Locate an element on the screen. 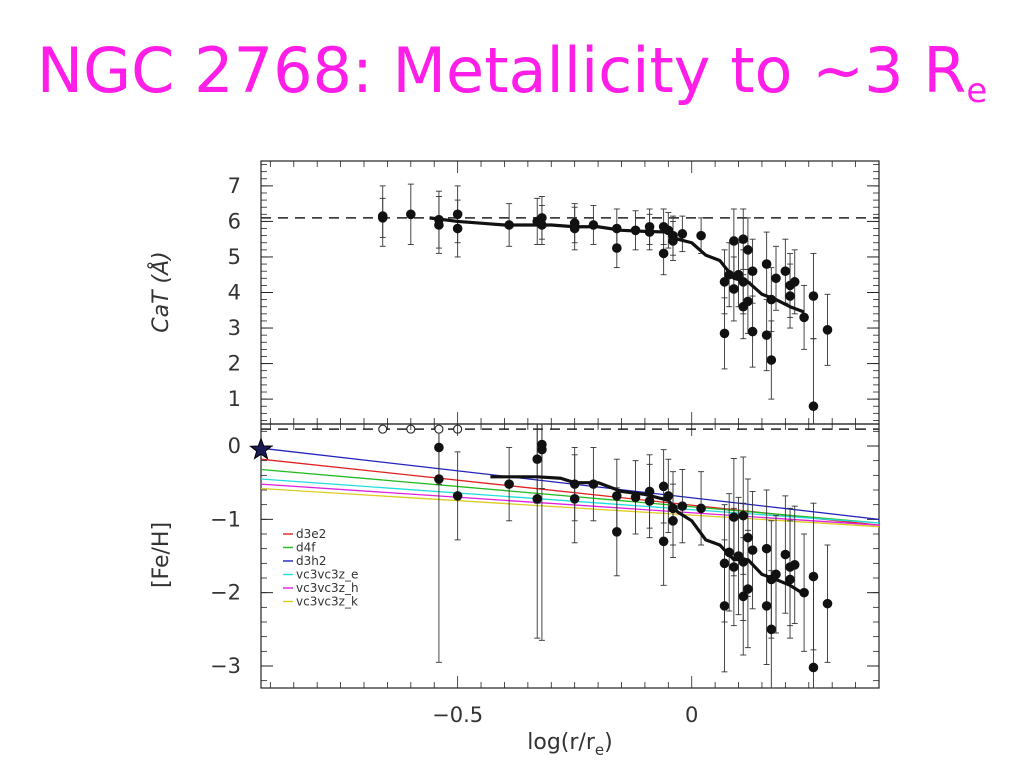 The image size is (1024, 768). model-line-vc3vc3z_k is located at coordinates (570, 507).